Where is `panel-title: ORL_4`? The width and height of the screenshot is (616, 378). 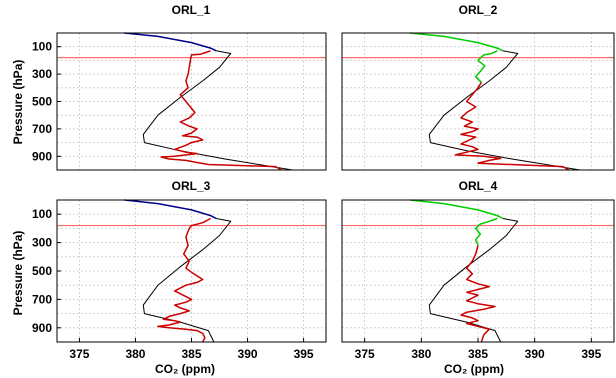 panel-title: ORL_4 is located at coordinates (478, 186).